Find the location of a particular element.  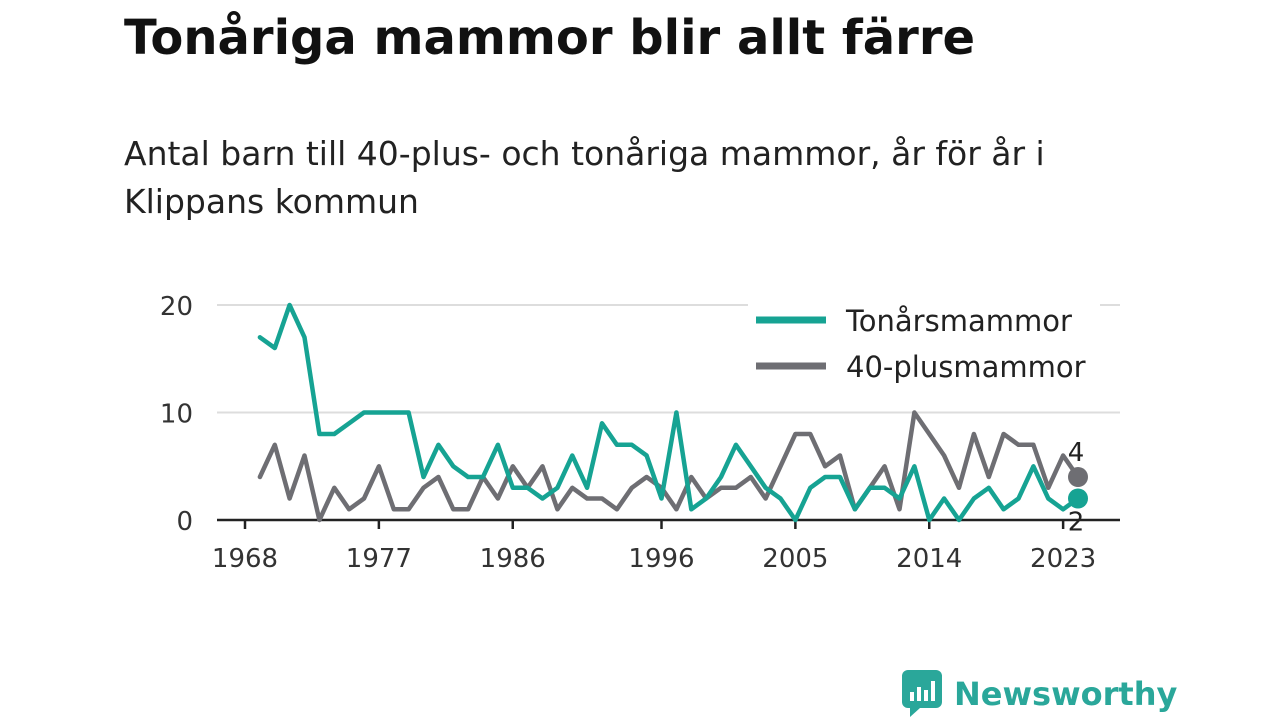

y-axis: 0 10 20 is located at coordinates (176, 414).